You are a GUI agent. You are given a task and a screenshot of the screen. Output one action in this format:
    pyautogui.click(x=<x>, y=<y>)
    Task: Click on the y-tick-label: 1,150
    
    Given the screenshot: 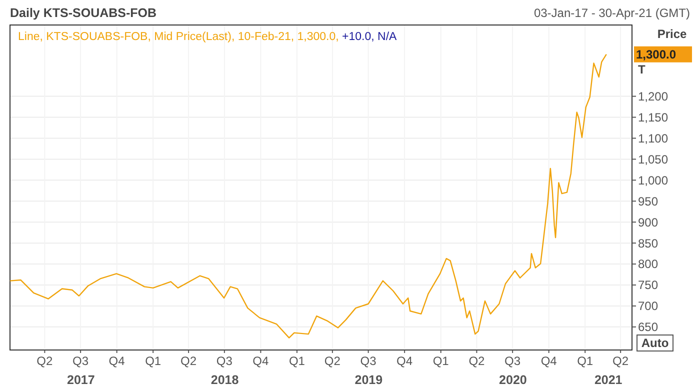 What is the action you would take?
    pyautogui.click(x=653, y=117)
    